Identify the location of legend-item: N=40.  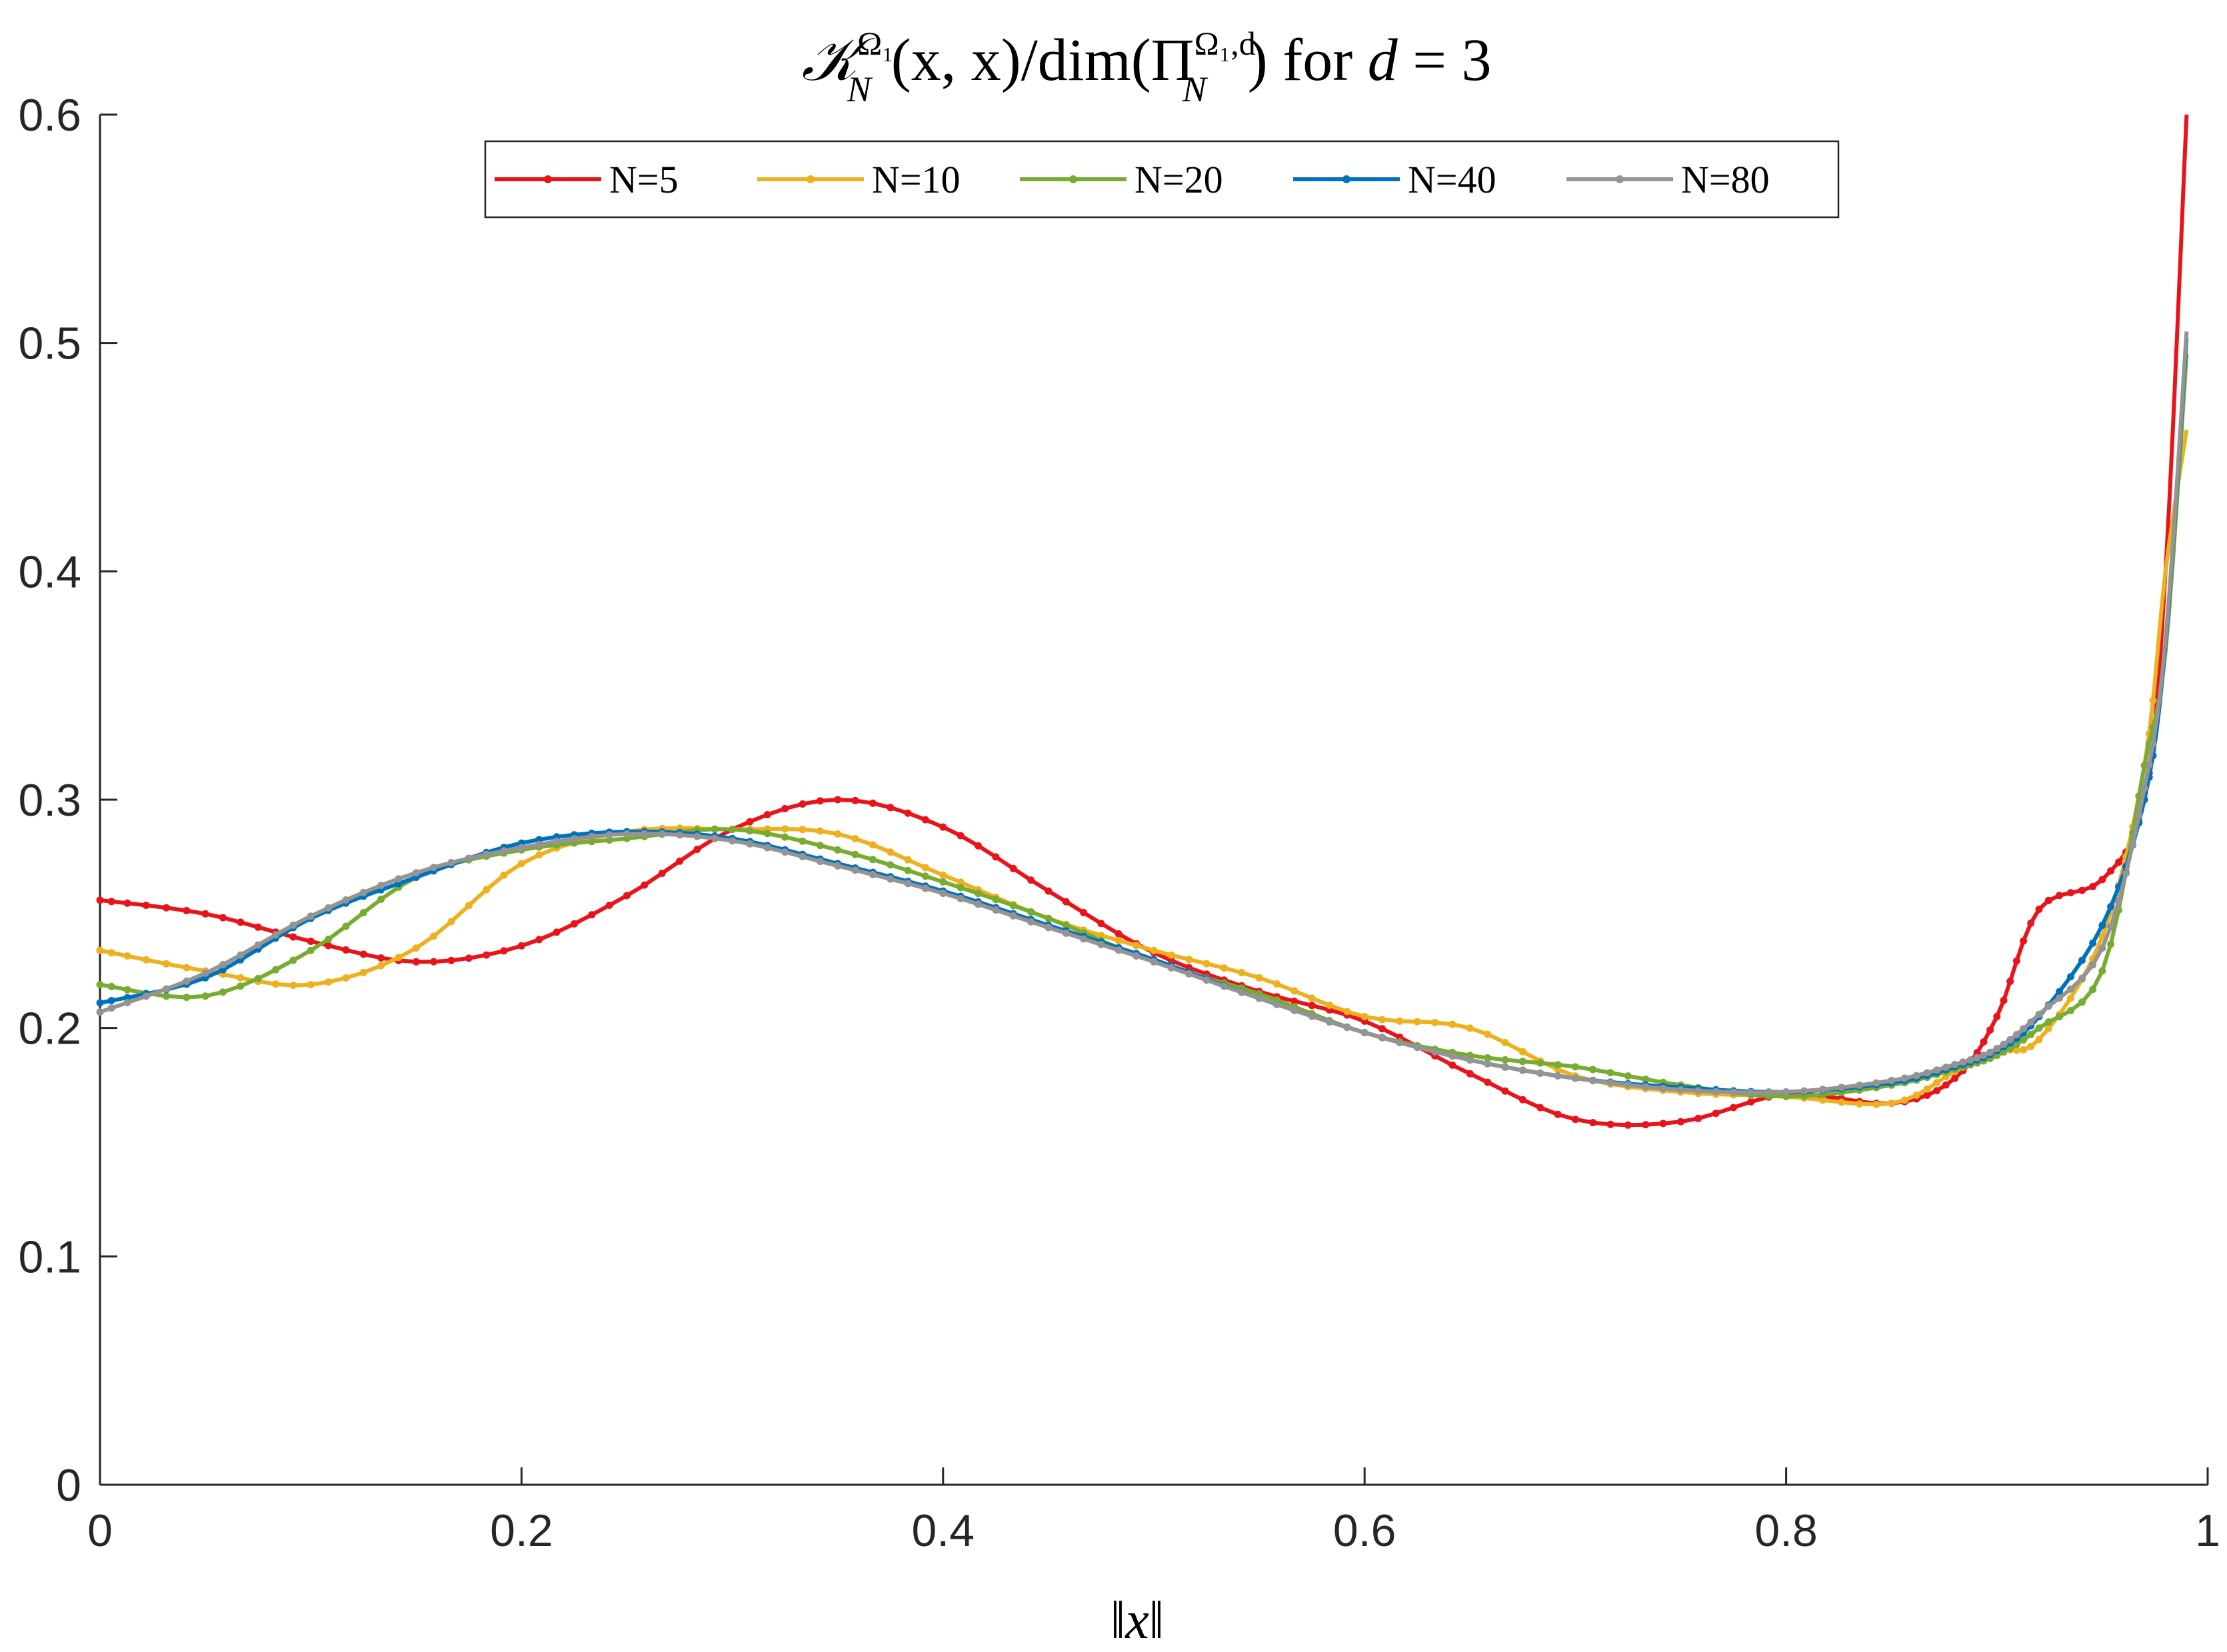
(1394, 179).